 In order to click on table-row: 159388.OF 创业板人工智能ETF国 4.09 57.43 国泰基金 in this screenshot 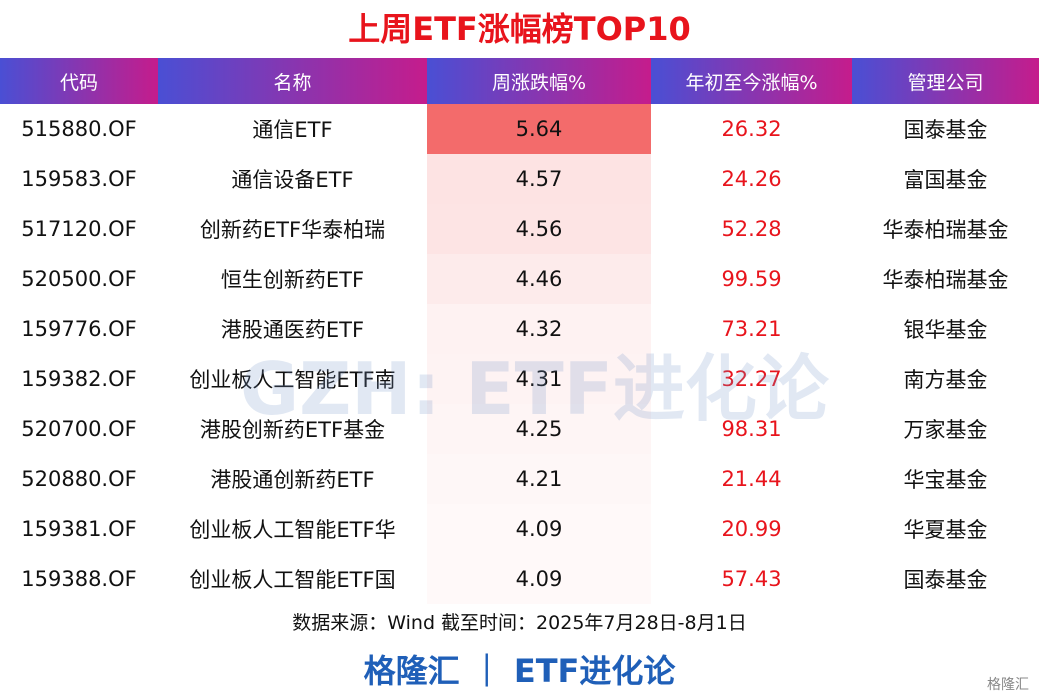, I will do `click(519, 579)`.